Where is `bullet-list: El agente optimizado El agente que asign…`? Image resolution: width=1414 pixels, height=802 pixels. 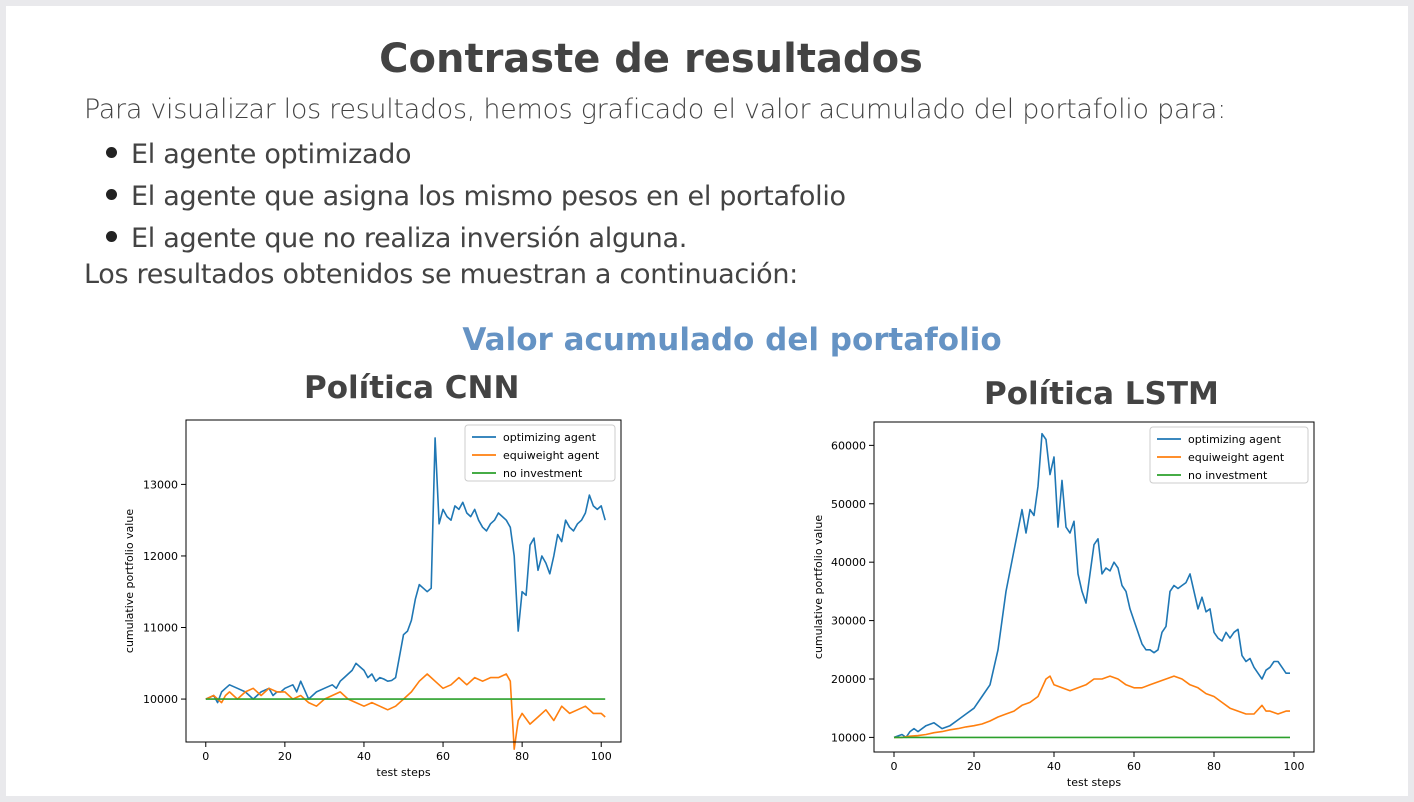 bullet-list: El agente optimizado El agente que asign… is located at coordinates (476, 197).